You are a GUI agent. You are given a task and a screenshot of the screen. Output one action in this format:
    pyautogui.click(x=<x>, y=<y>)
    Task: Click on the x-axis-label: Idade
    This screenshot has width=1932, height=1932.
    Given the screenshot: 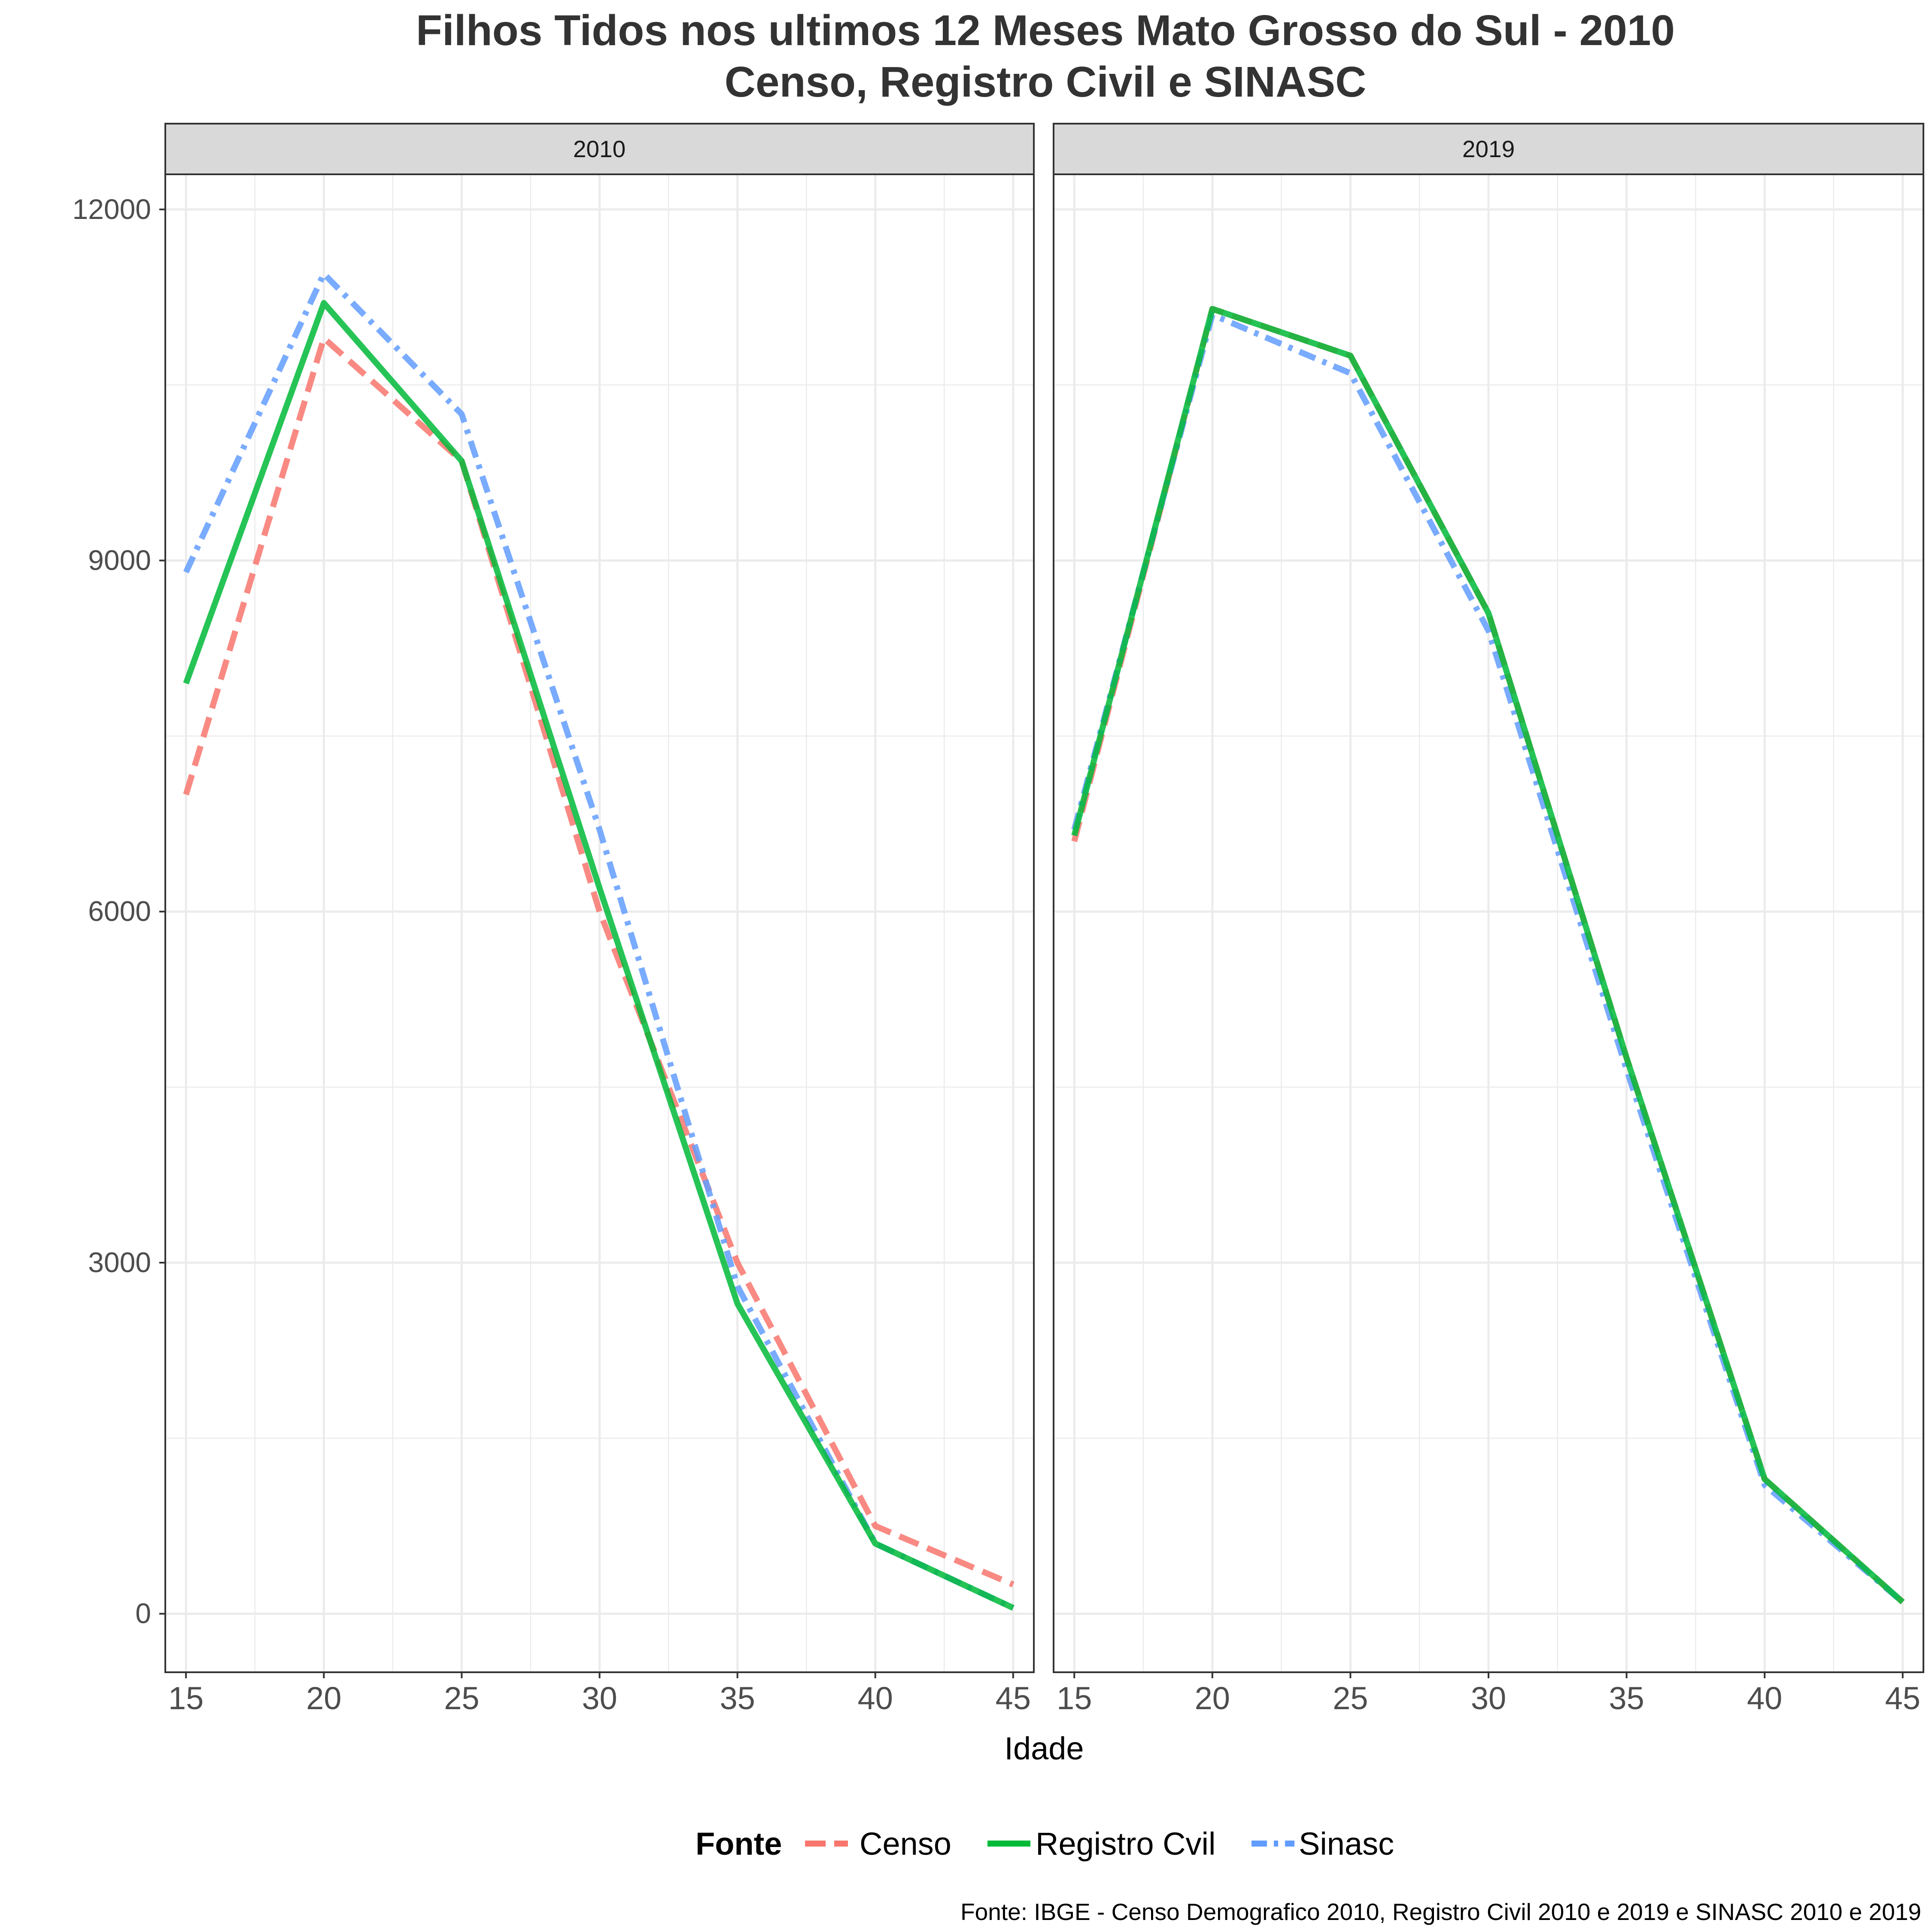 What is the action you would take?
    pyautogui.click(x=1044, y=1748)
    